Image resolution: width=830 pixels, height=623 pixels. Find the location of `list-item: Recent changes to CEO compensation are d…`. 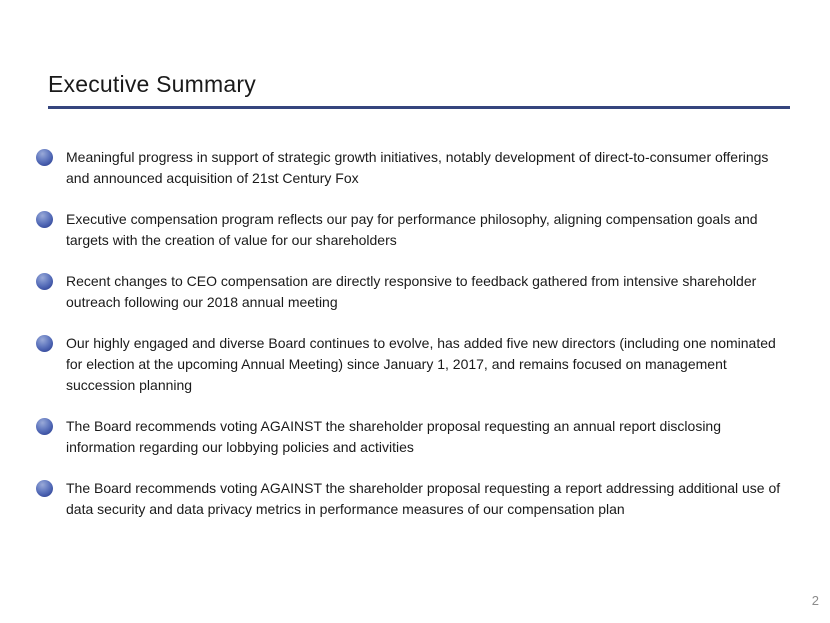

list-item: Recent changes to CEO compensation are d… is located at coordinates (414, 292).